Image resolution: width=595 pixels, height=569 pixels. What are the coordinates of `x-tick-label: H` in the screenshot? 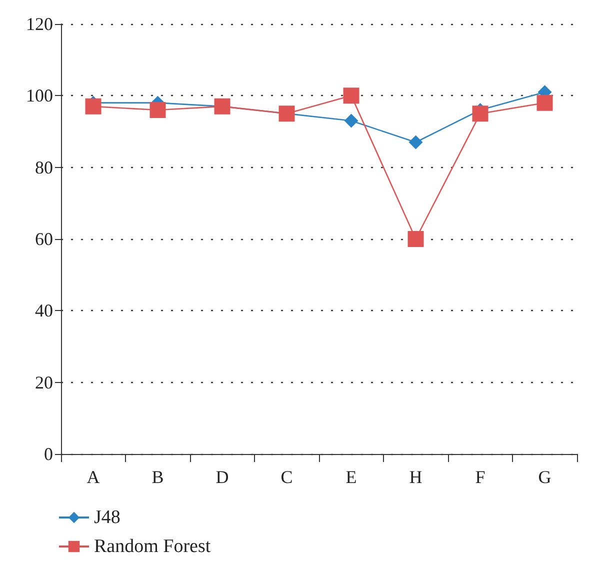 It's located at (415, 477).